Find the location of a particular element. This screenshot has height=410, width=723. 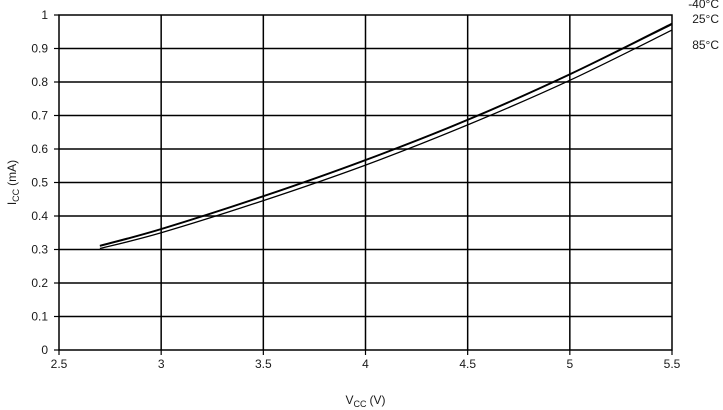

x-tick-label: 2.5 is located at coordinates (59, 364).